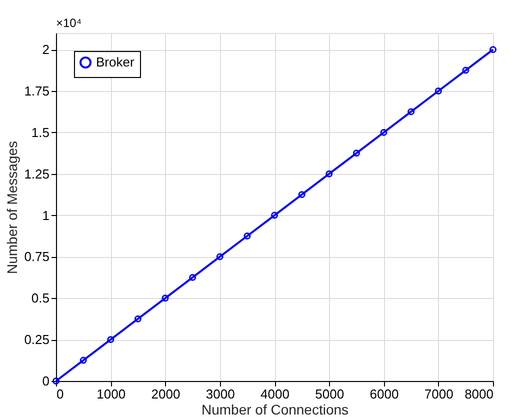 Image resolution: width=527 pixels, height=417 pixels. What do you see at coordinates (384, 394) in the screenshot?
I see `x-tick-label: 6000` at bounding box center [384, 394].